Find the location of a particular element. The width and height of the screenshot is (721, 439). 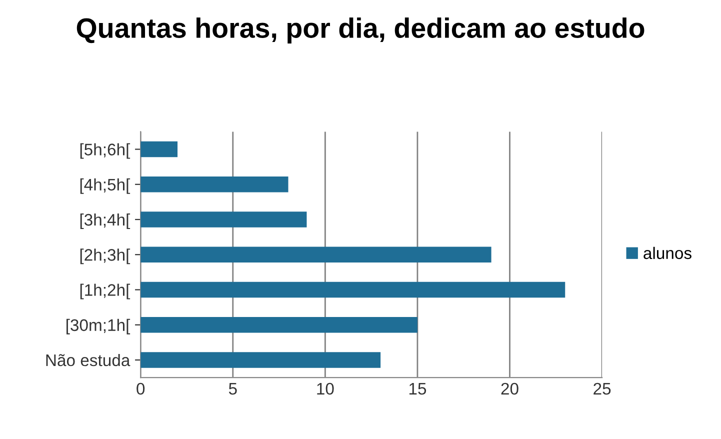

x-tick-label: 15 is located at coordinates (417, 389).